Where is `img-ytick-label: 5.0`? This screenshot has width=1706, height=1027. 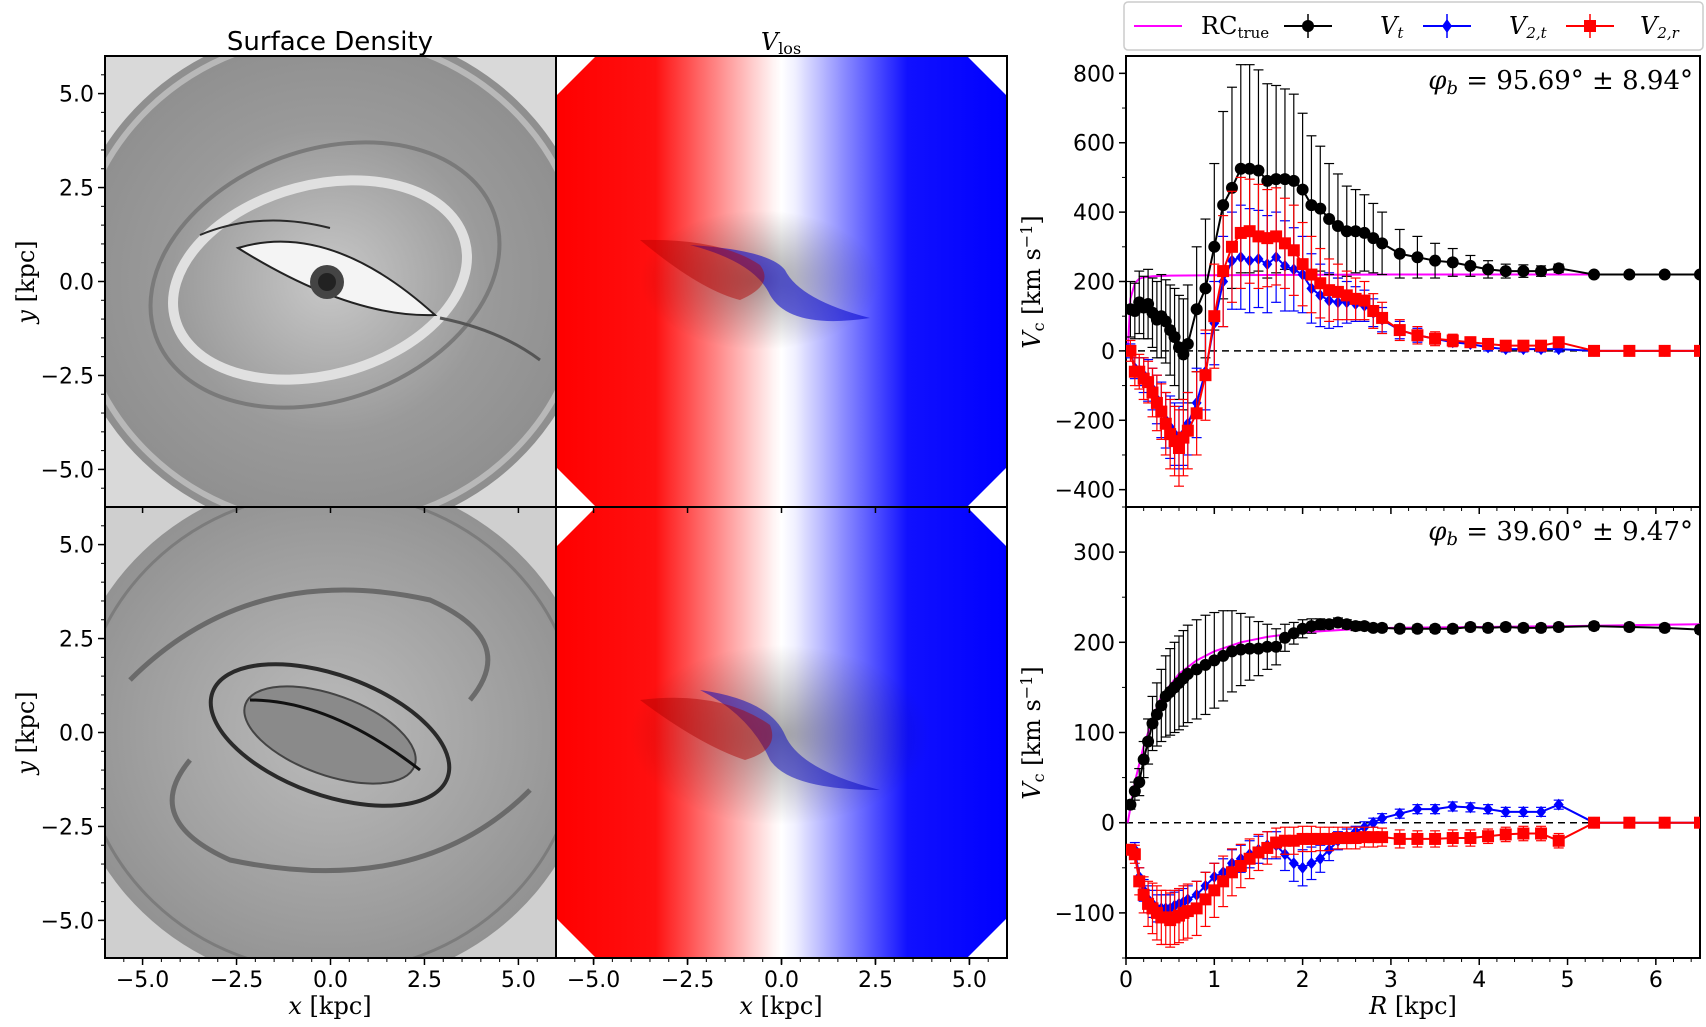
img-ytick-label: 5.0 is located at coordinates (76, 546).